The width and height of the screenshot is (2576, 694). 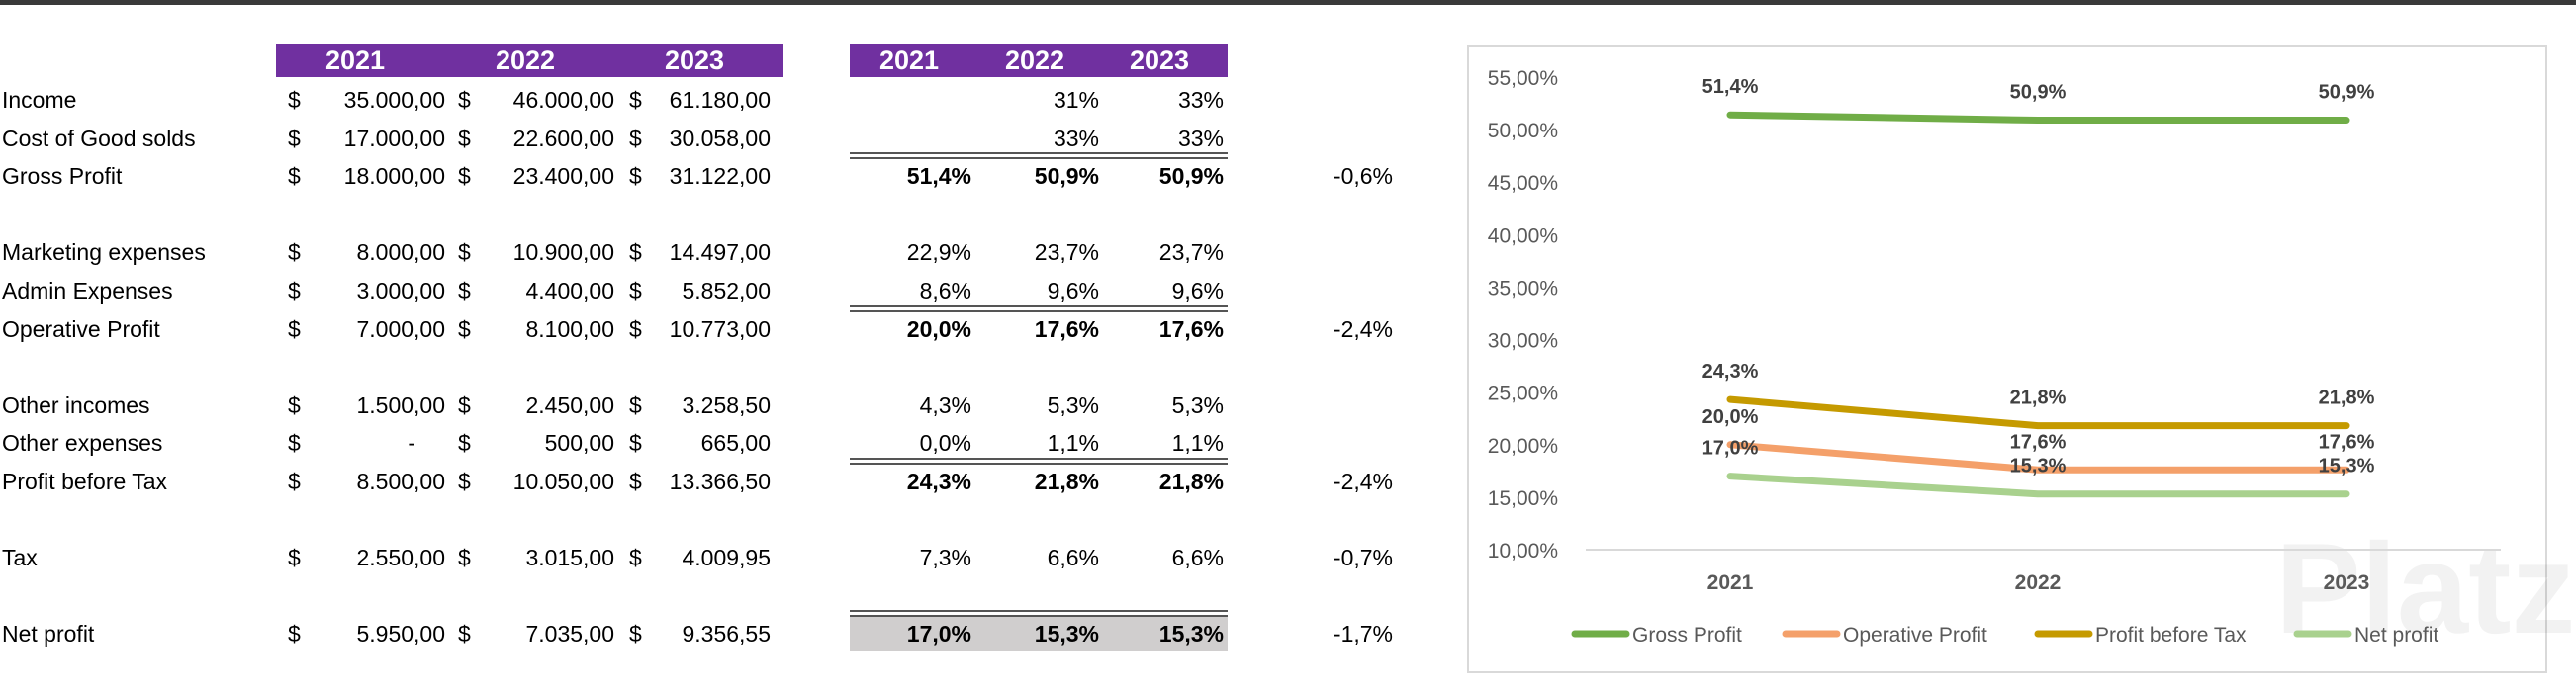 What do you see at coordinates (394, 138) in the screenshot?
I see `currency-value: 17.000,00` at bounding box center [394, 138].